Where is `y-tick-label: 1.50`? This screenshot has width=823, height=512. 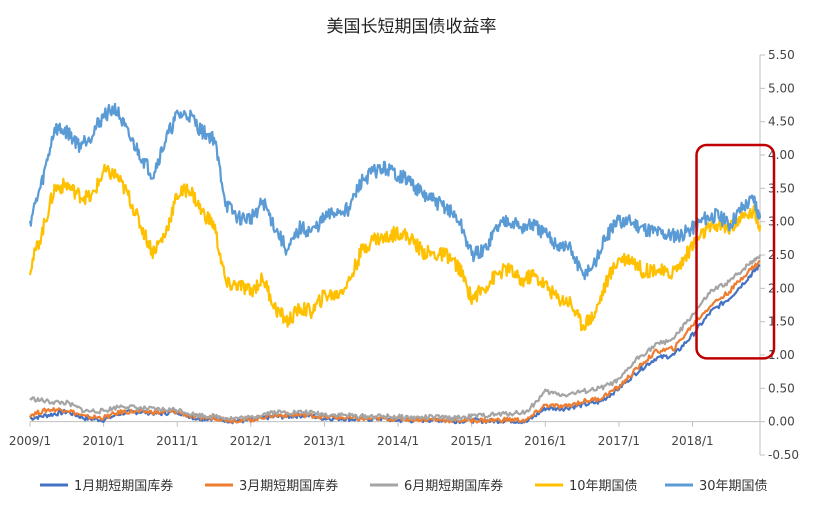 y-tick-label: 1.50 is located at coordinates (781, 322).